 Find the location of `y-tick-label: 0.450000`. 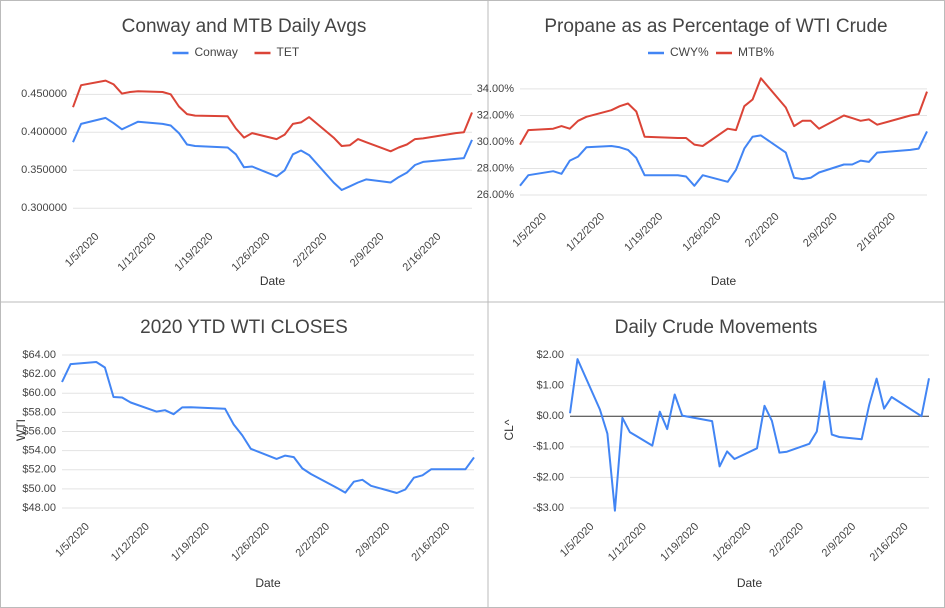

y-tick-label: 0.450000 is located at coordinates (44, 94).